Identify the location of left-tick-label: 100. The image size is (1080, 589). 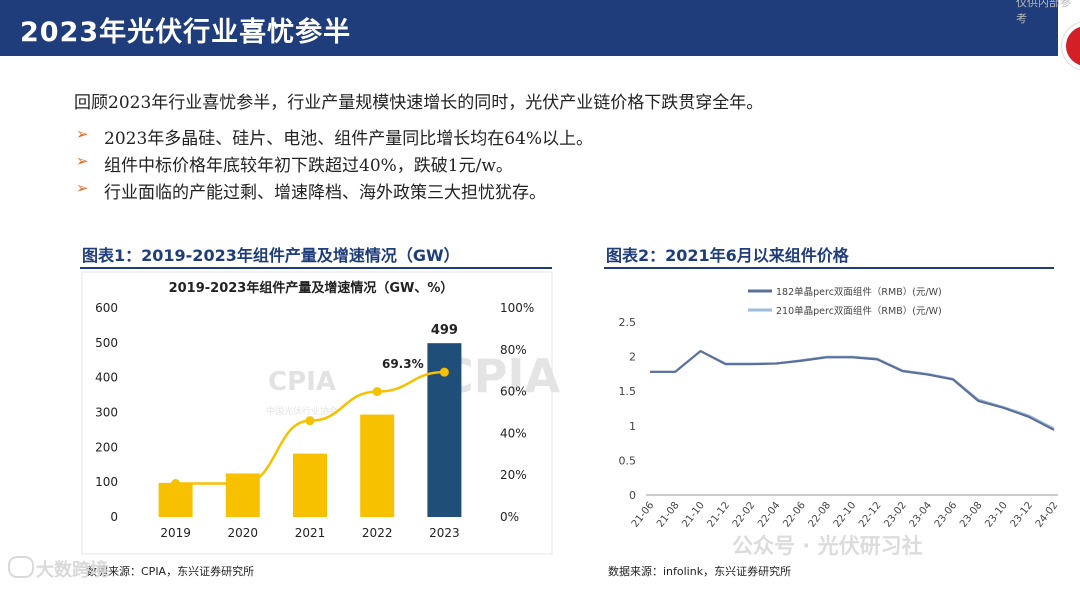
(106, 482).